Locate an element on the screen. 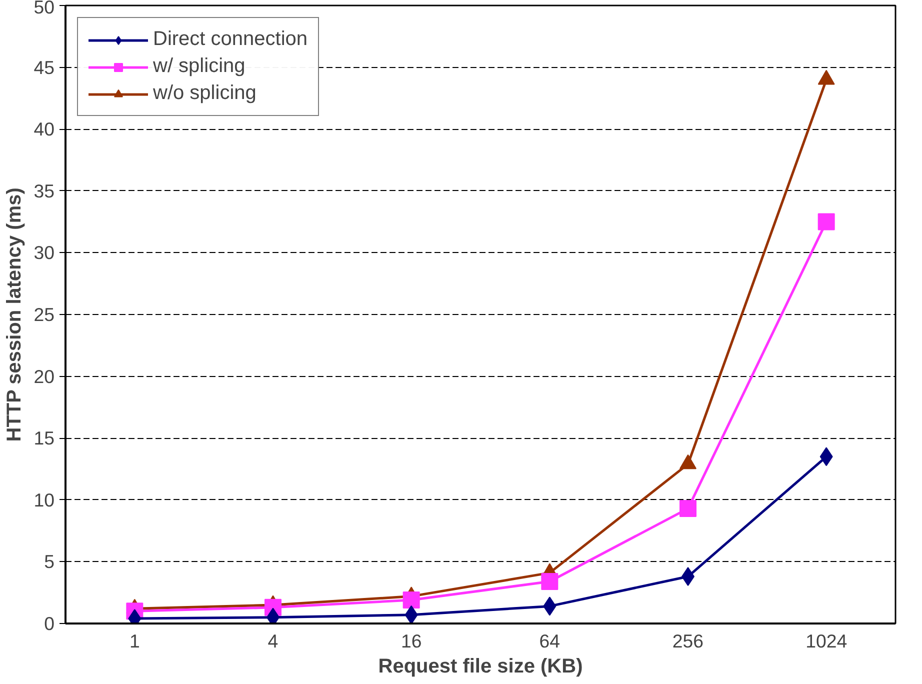  x-tick-label: 16 is located at coordinates (411, 641).